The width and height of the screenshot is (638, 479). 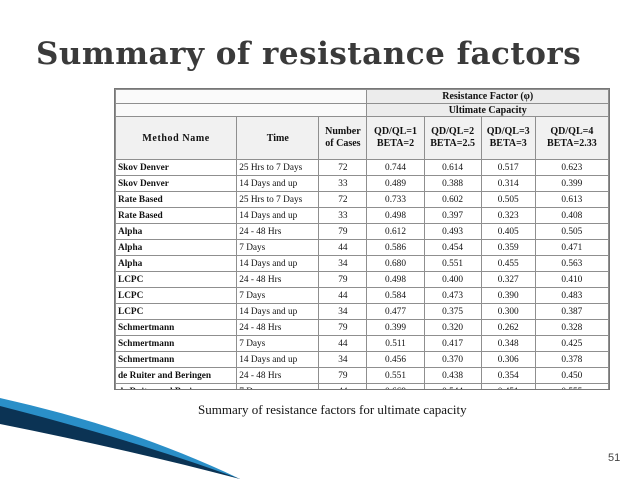 I want to click on beta-2-cell: 0.602, so click(x=452, y=199).